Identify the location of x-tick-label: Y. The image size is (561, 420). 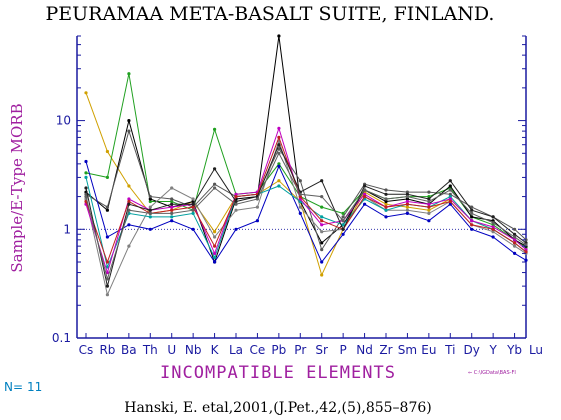
(492, 350).